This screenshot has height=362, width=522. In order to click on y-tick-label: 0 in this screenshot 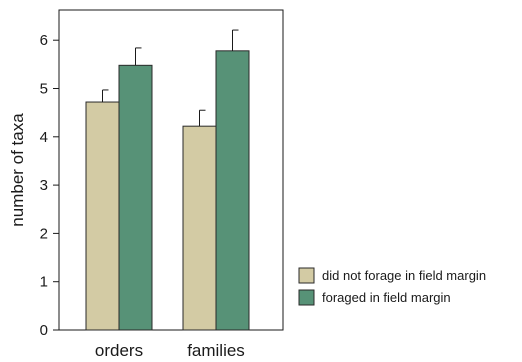, I will do `click(44, 330)`.